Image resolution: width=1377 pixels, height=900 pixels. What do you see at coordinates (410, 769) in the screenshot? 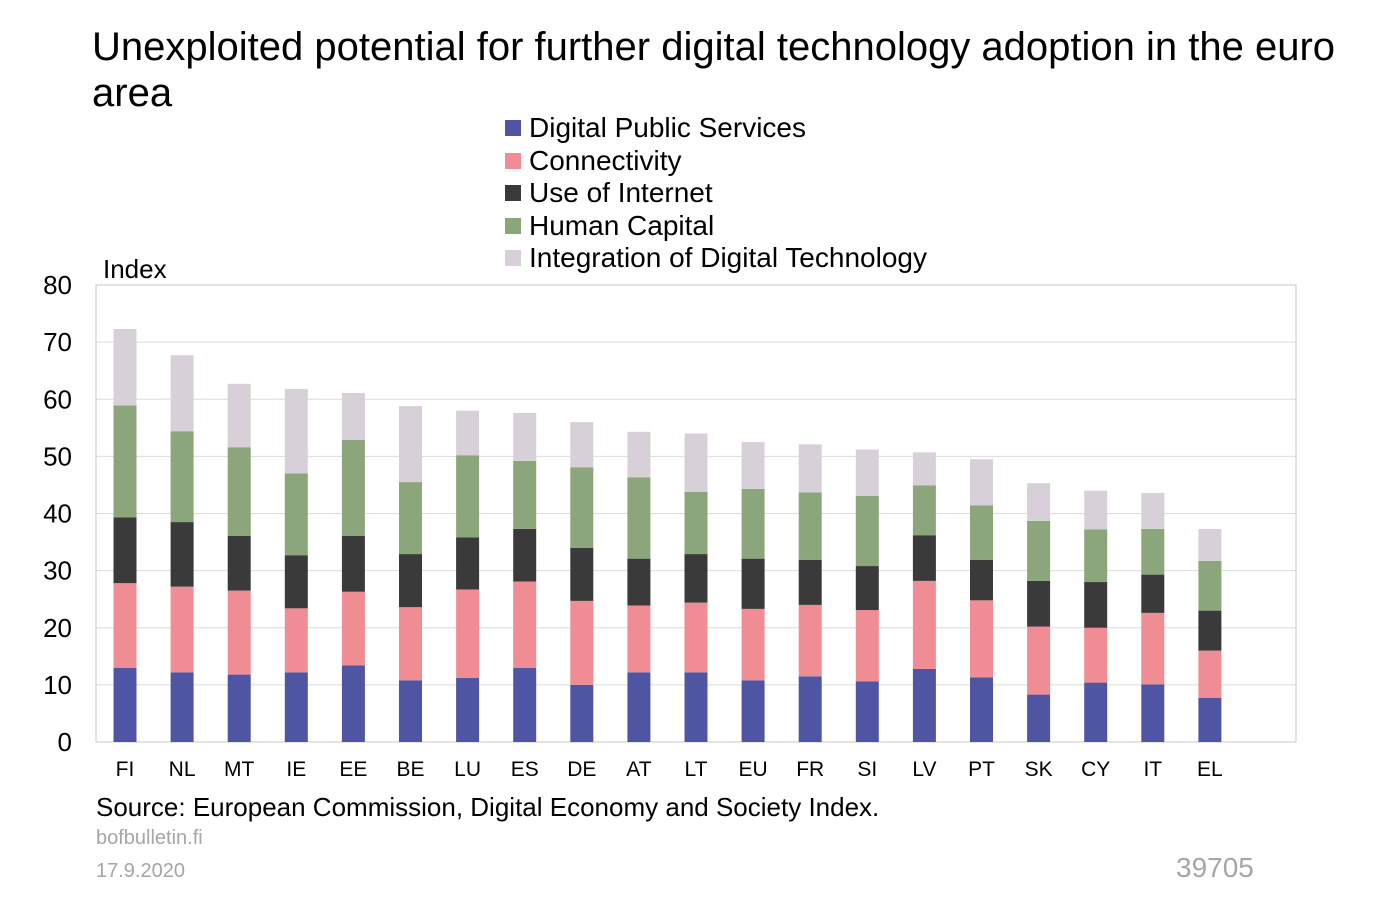
I see `x-tick-label: BE` at bounding box center [410, 769].